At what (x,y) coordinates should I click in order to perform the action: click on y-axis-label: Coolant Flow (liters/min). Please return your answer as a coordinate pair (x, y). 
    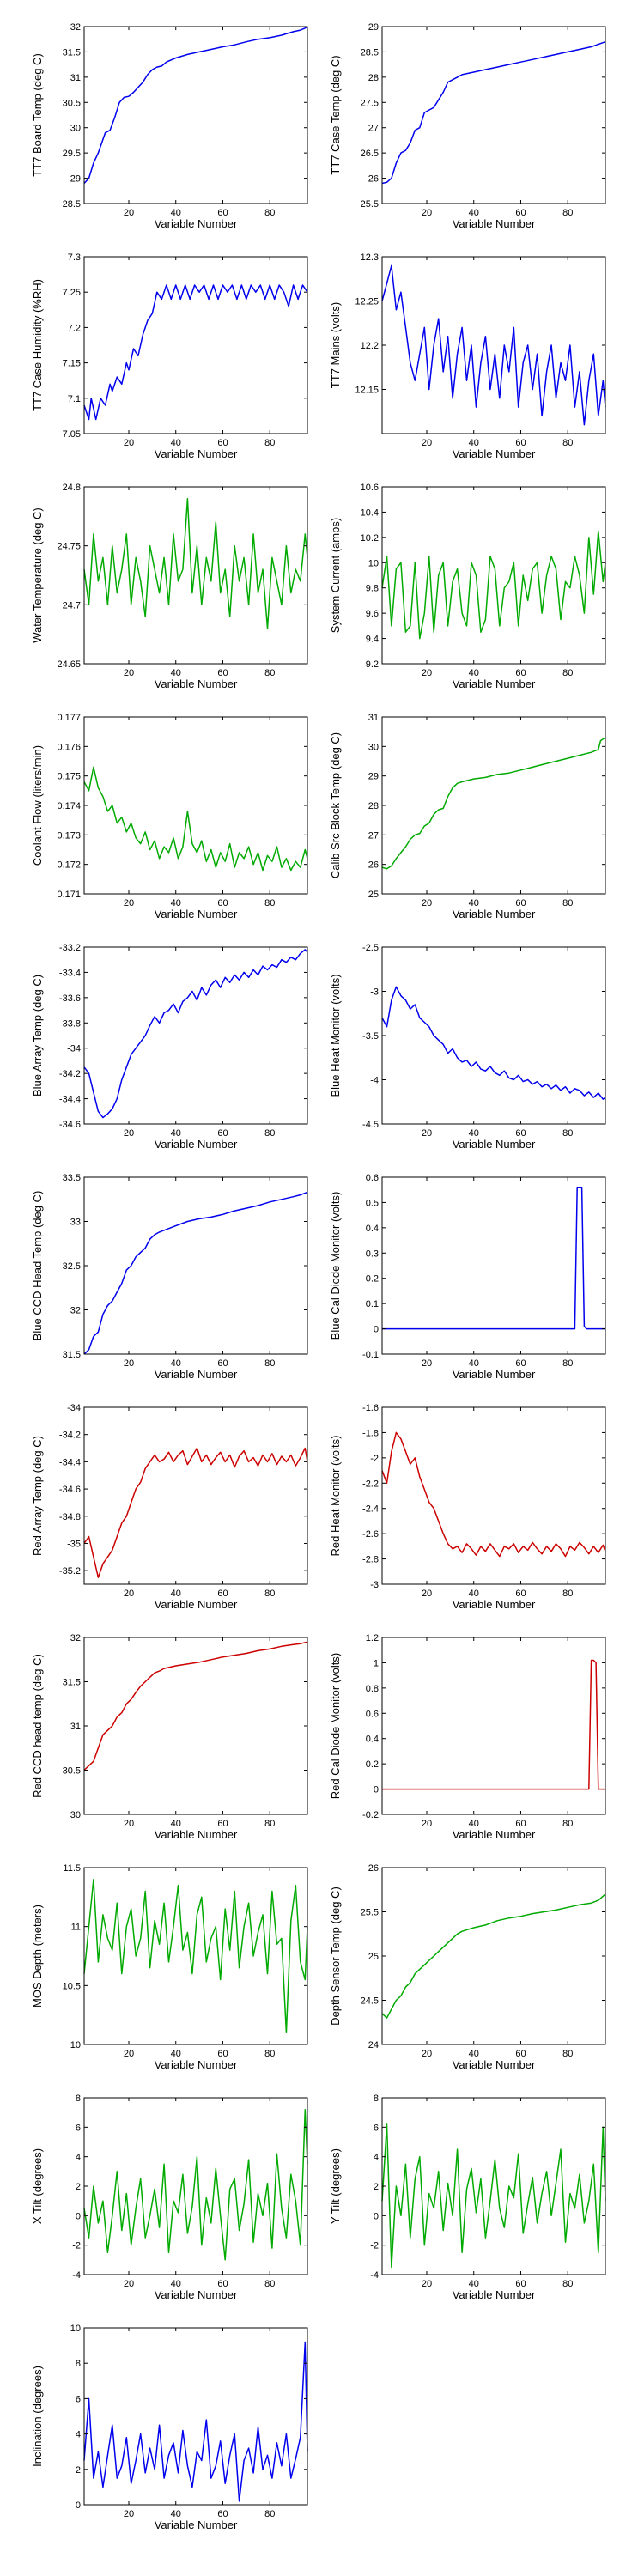
    Looking at the image, I should click on (37, 806).